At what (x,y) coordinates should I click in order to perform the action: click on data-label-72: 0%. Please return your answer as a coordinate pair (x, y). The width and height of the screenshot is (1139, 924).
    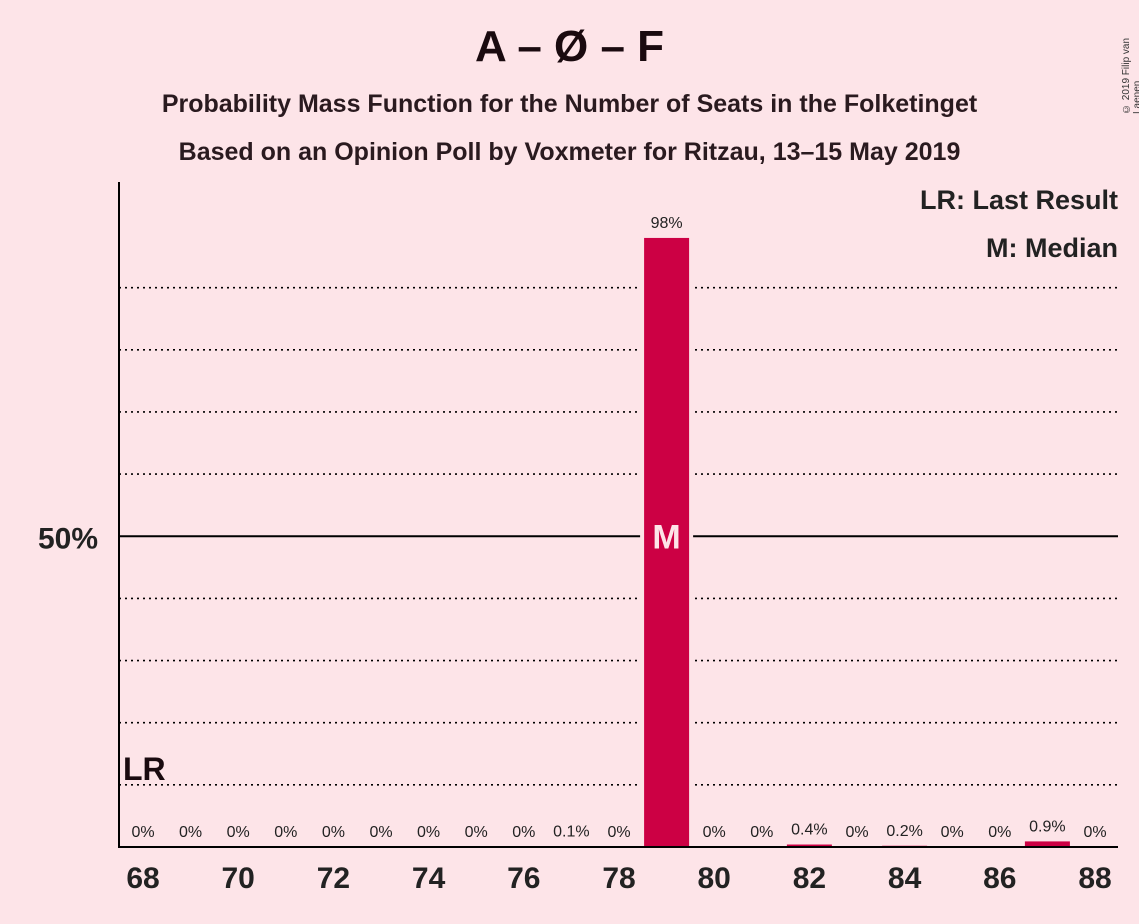
    Looking at the image, I should click on (333, 832).